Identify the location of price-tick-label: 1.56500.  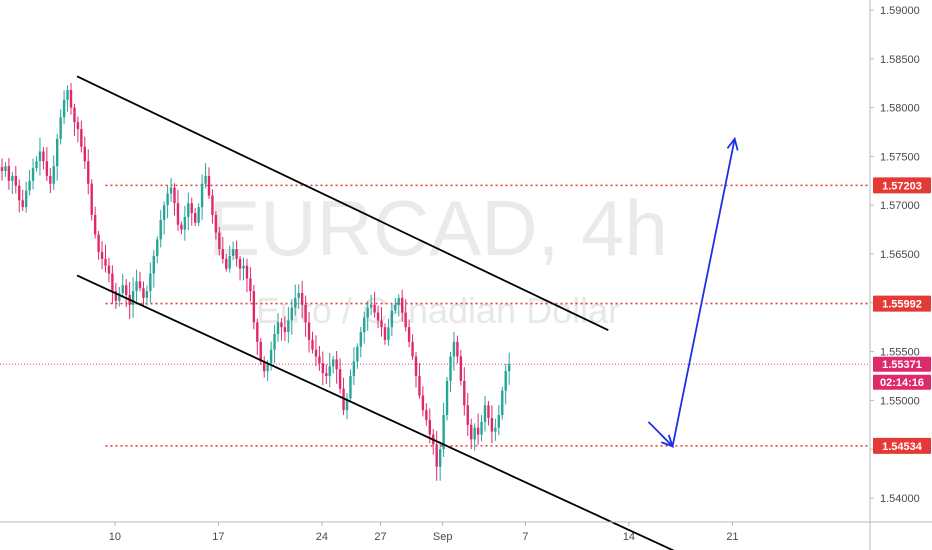
(900, 255).